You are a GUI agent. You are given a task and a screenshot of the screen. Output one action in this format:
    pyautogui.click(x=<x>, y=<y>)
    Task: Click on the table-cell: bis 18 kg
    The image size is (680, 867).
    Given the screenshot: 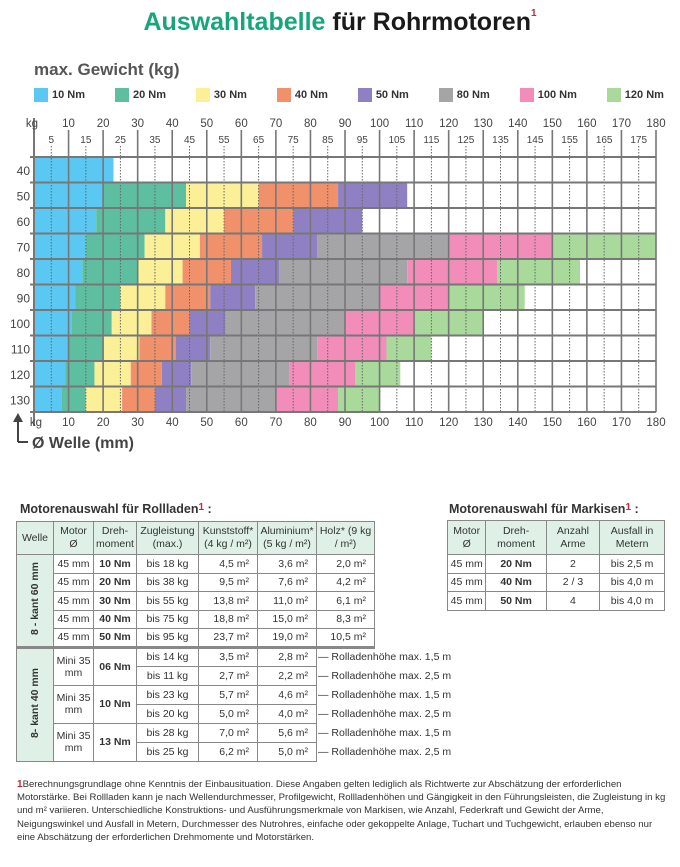 What is the action you would take?
    pyautogui.click(x=167, y=564)
    